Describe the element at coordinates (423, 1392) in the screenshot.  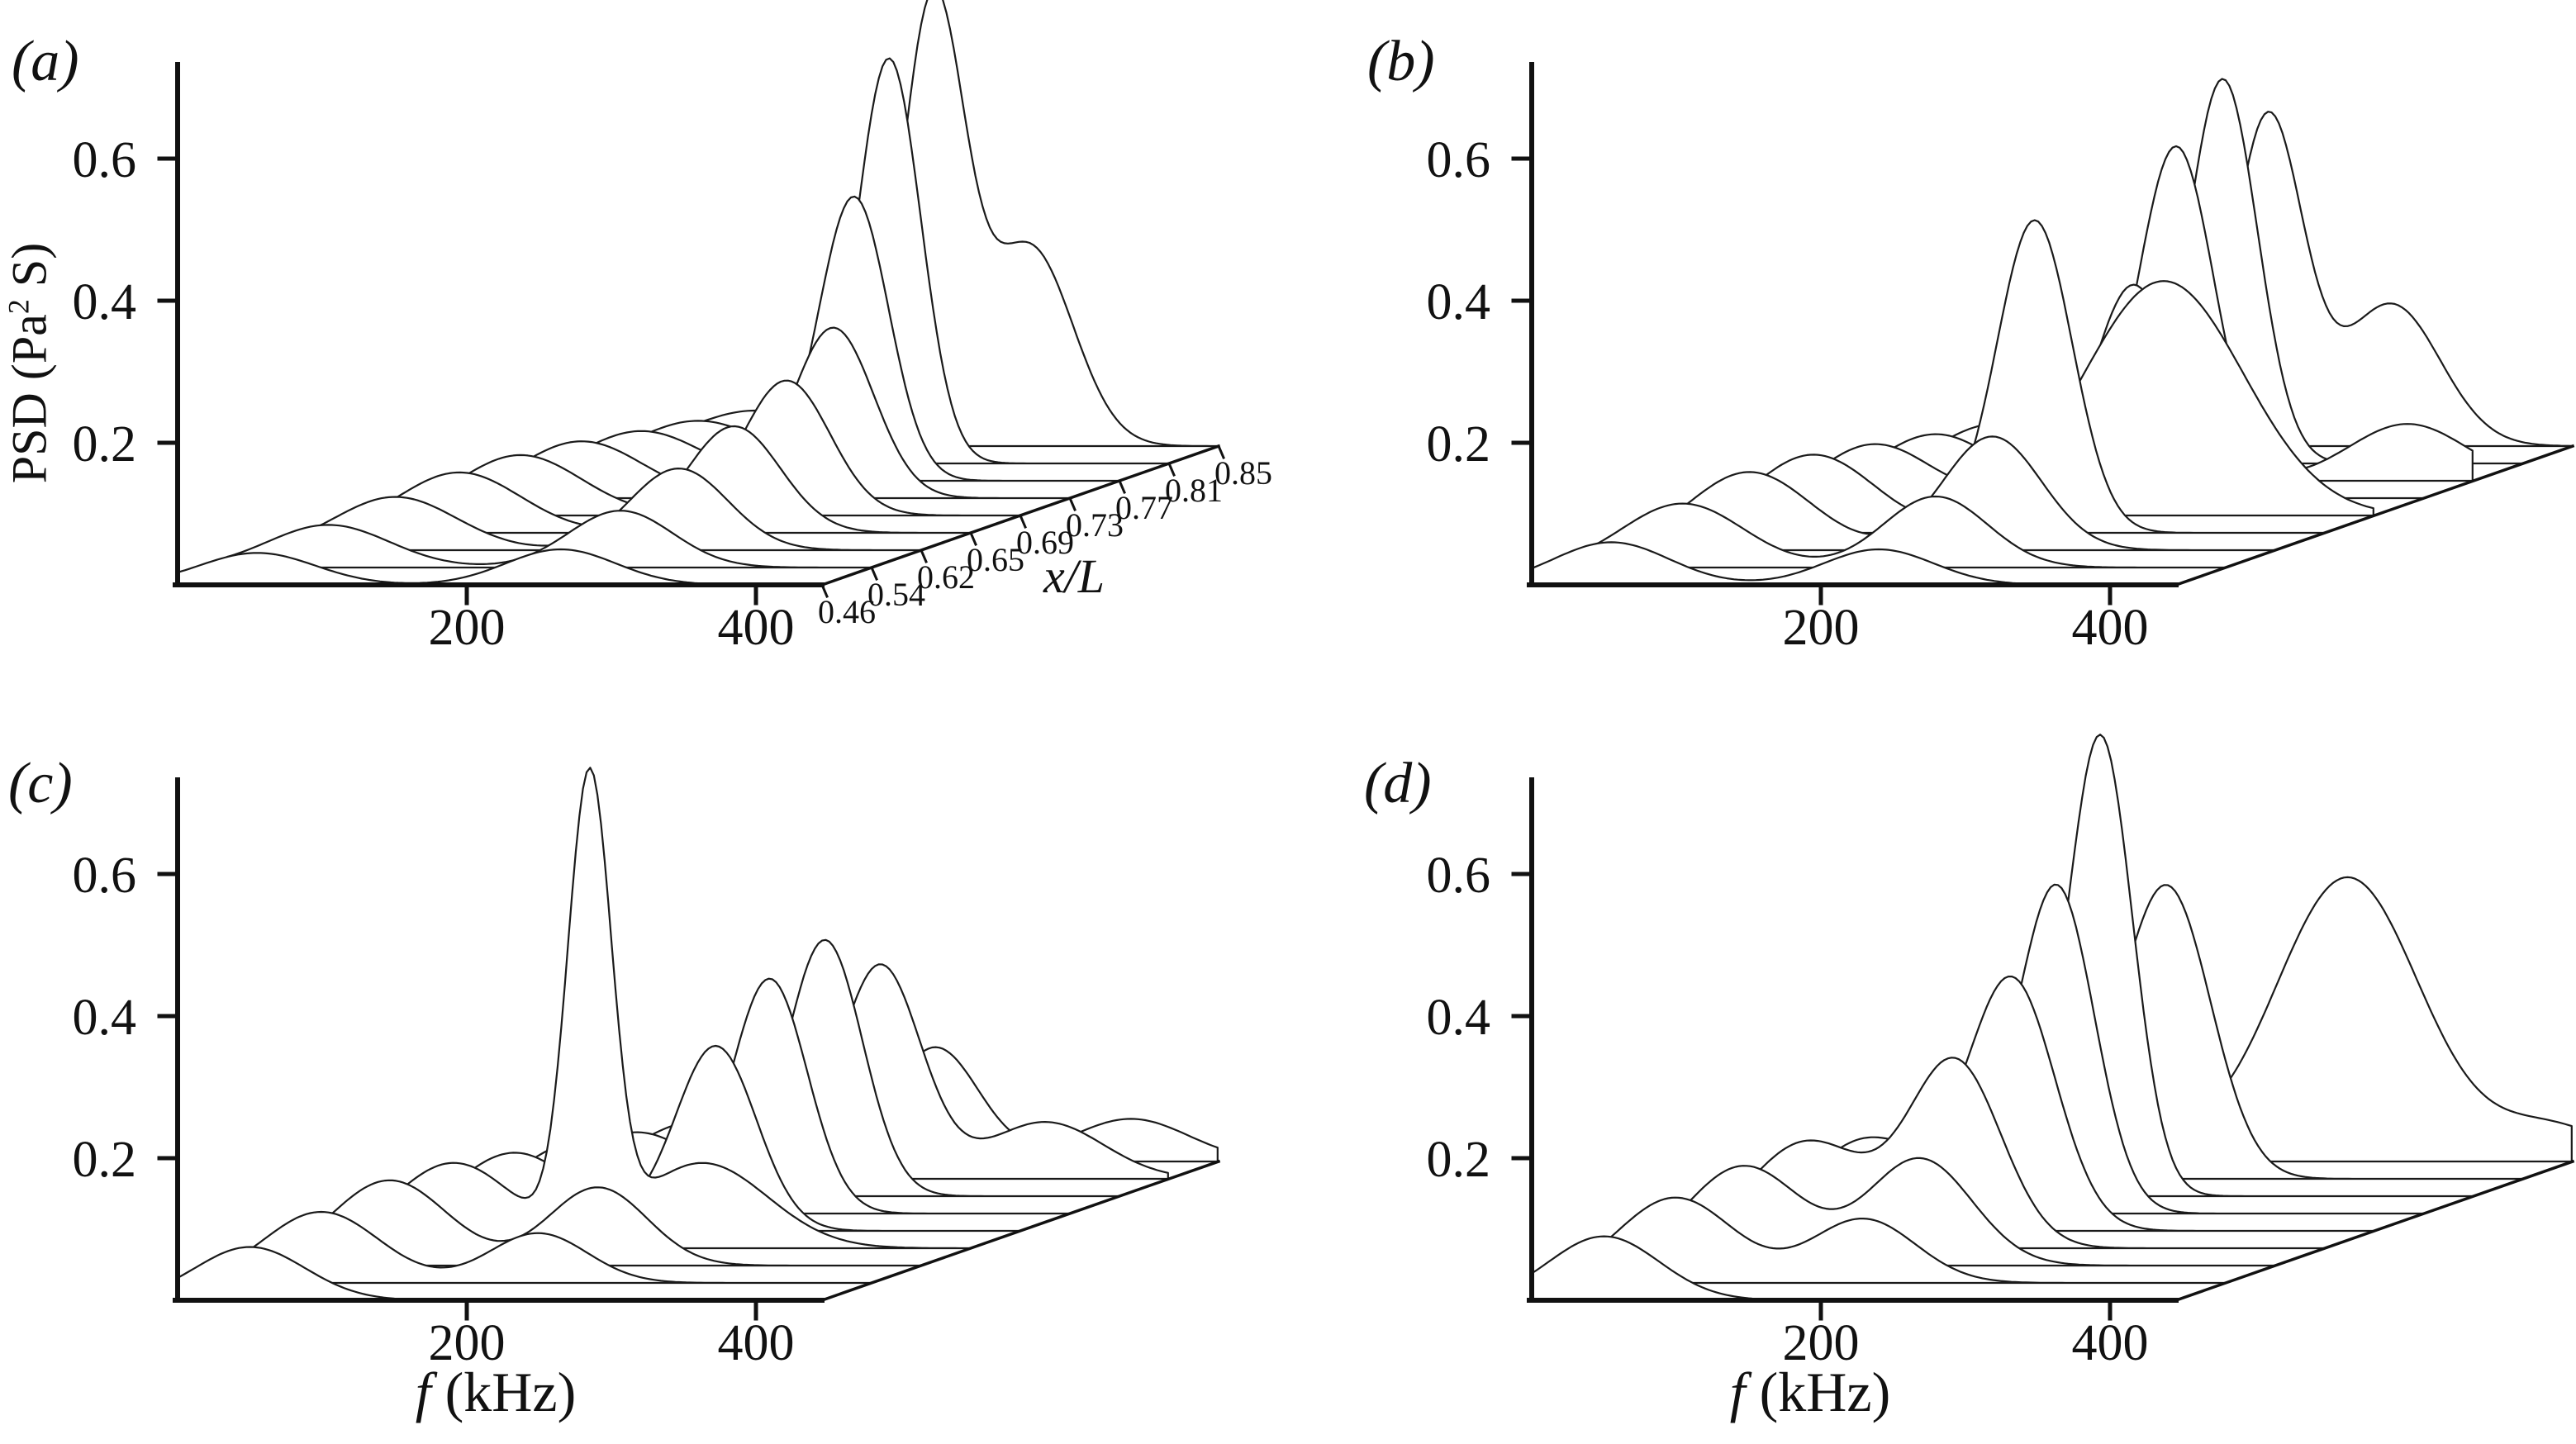
I see `x-axis-title-c-italic: f` at that location.